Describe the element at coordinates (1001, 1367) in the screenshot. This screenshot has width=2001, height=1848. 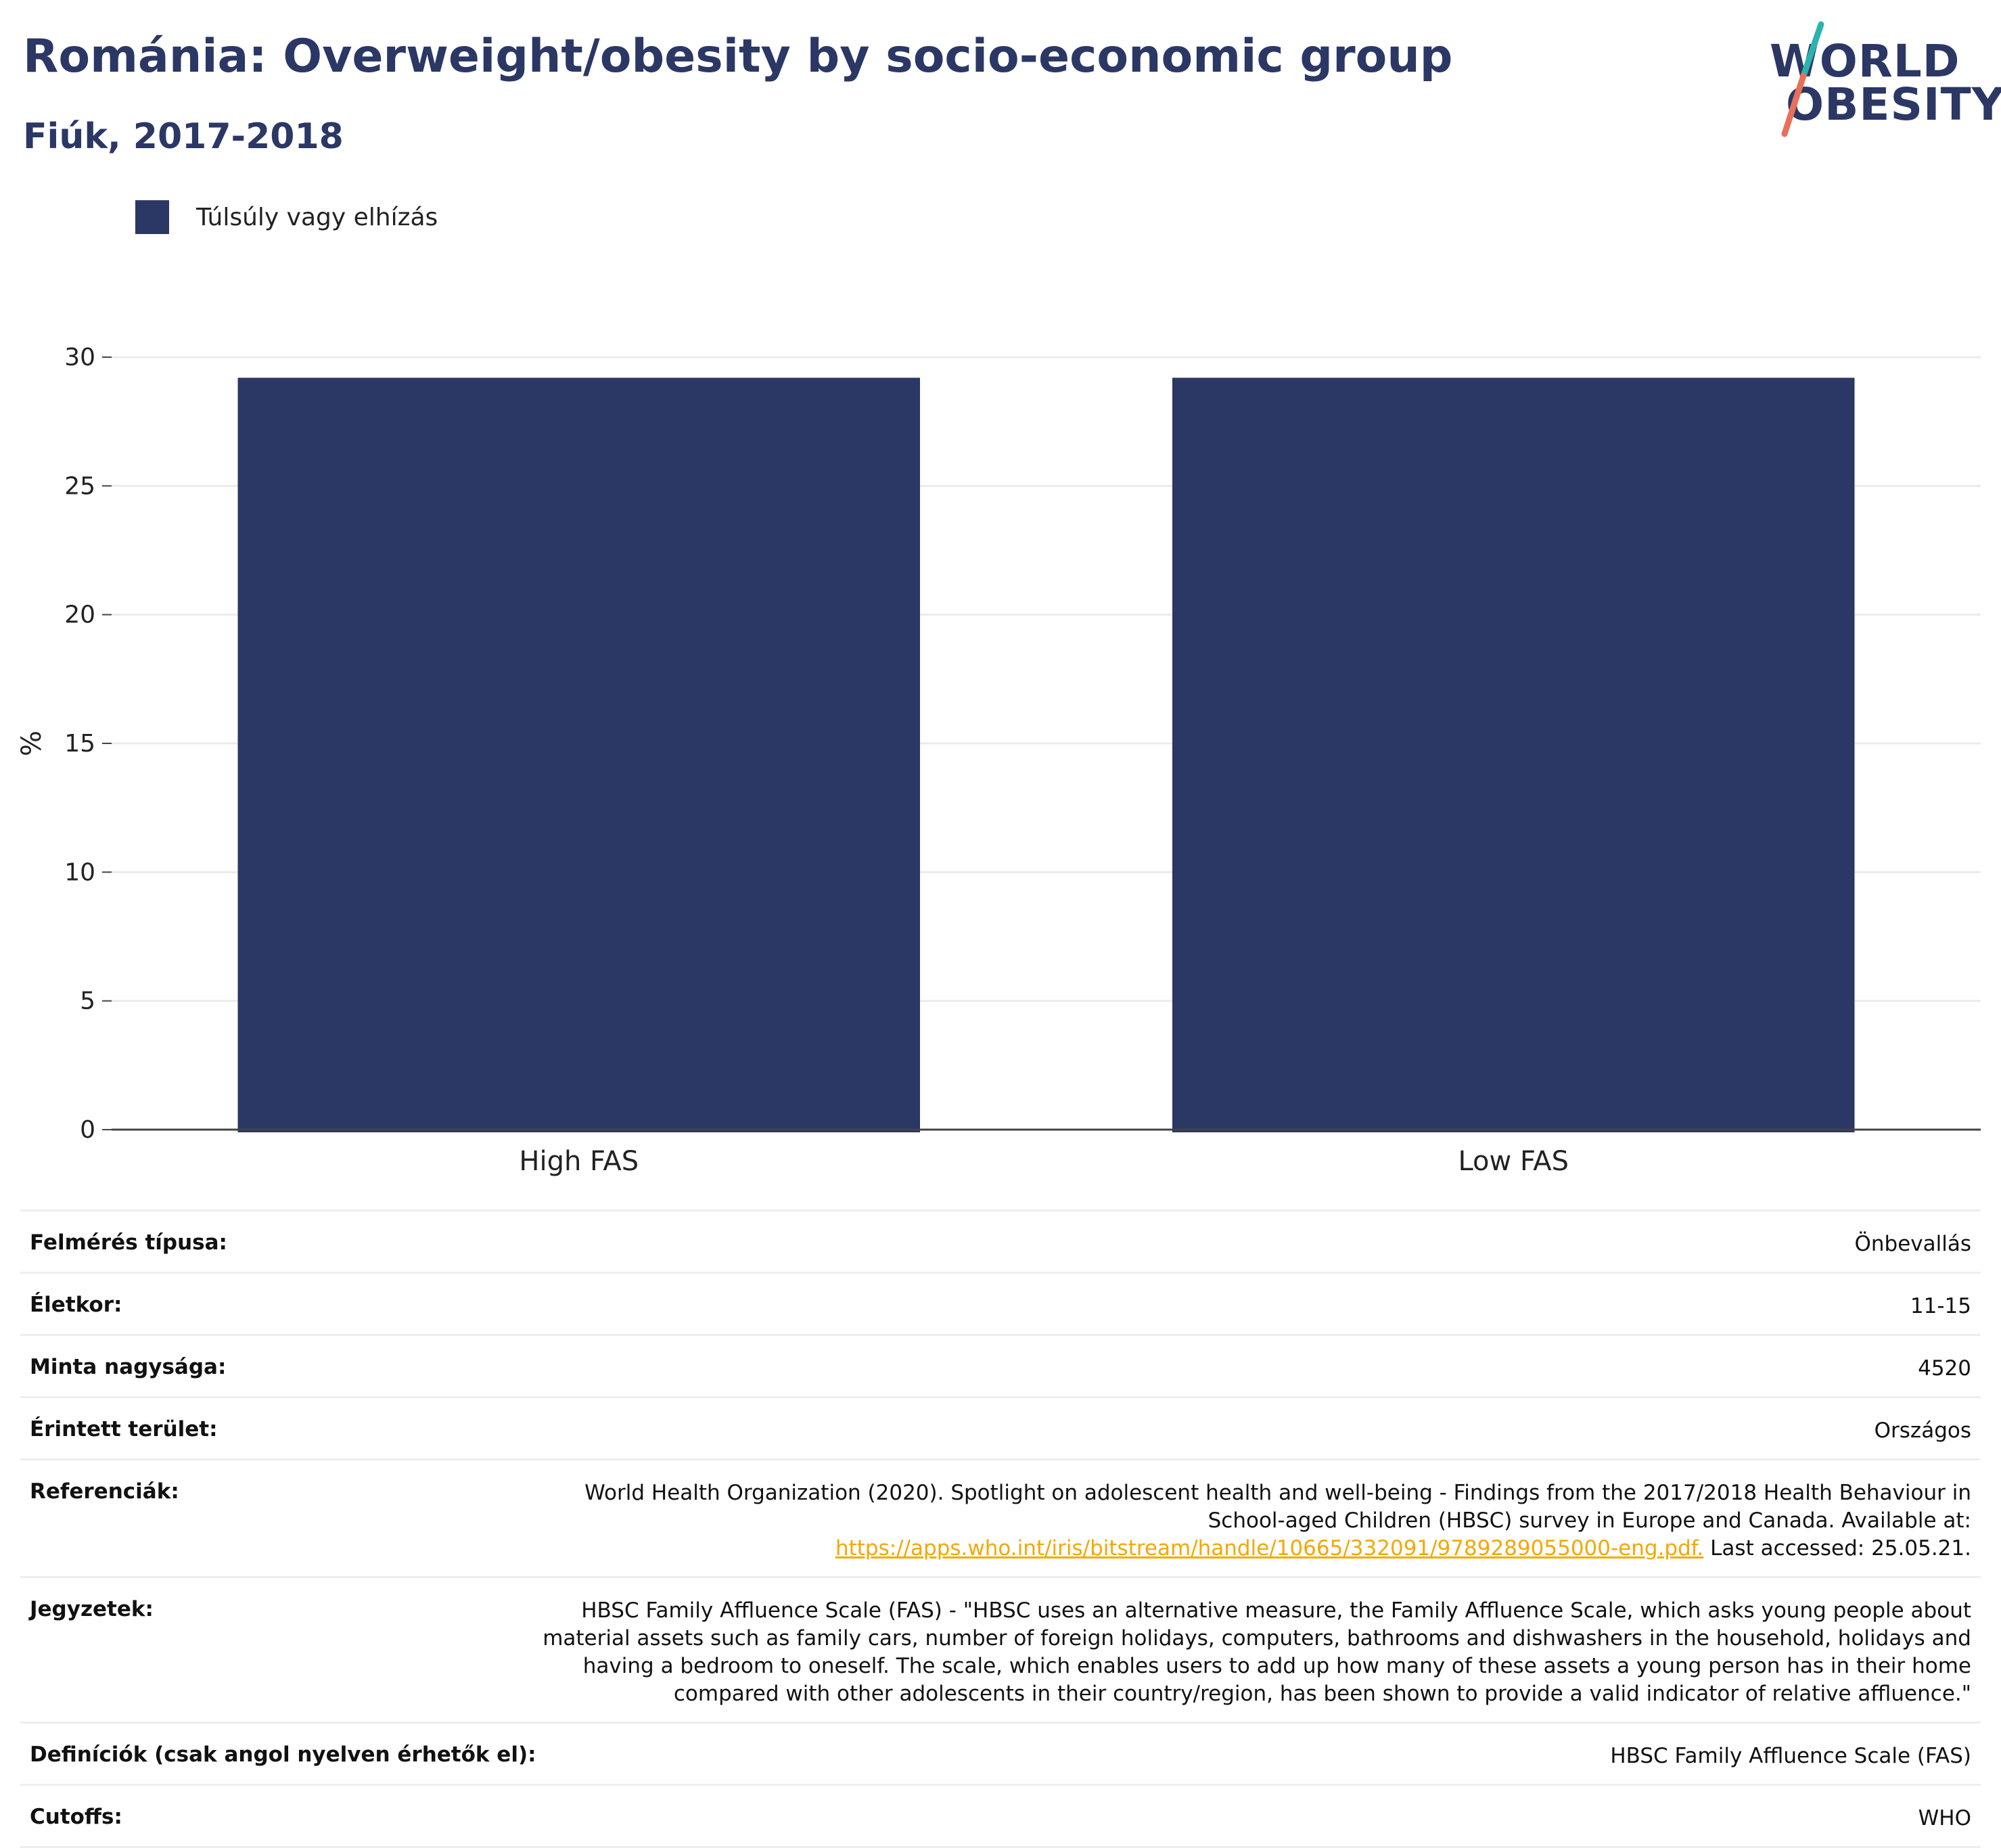
I see `info-row: Minta nagysága: 4520` at that location.